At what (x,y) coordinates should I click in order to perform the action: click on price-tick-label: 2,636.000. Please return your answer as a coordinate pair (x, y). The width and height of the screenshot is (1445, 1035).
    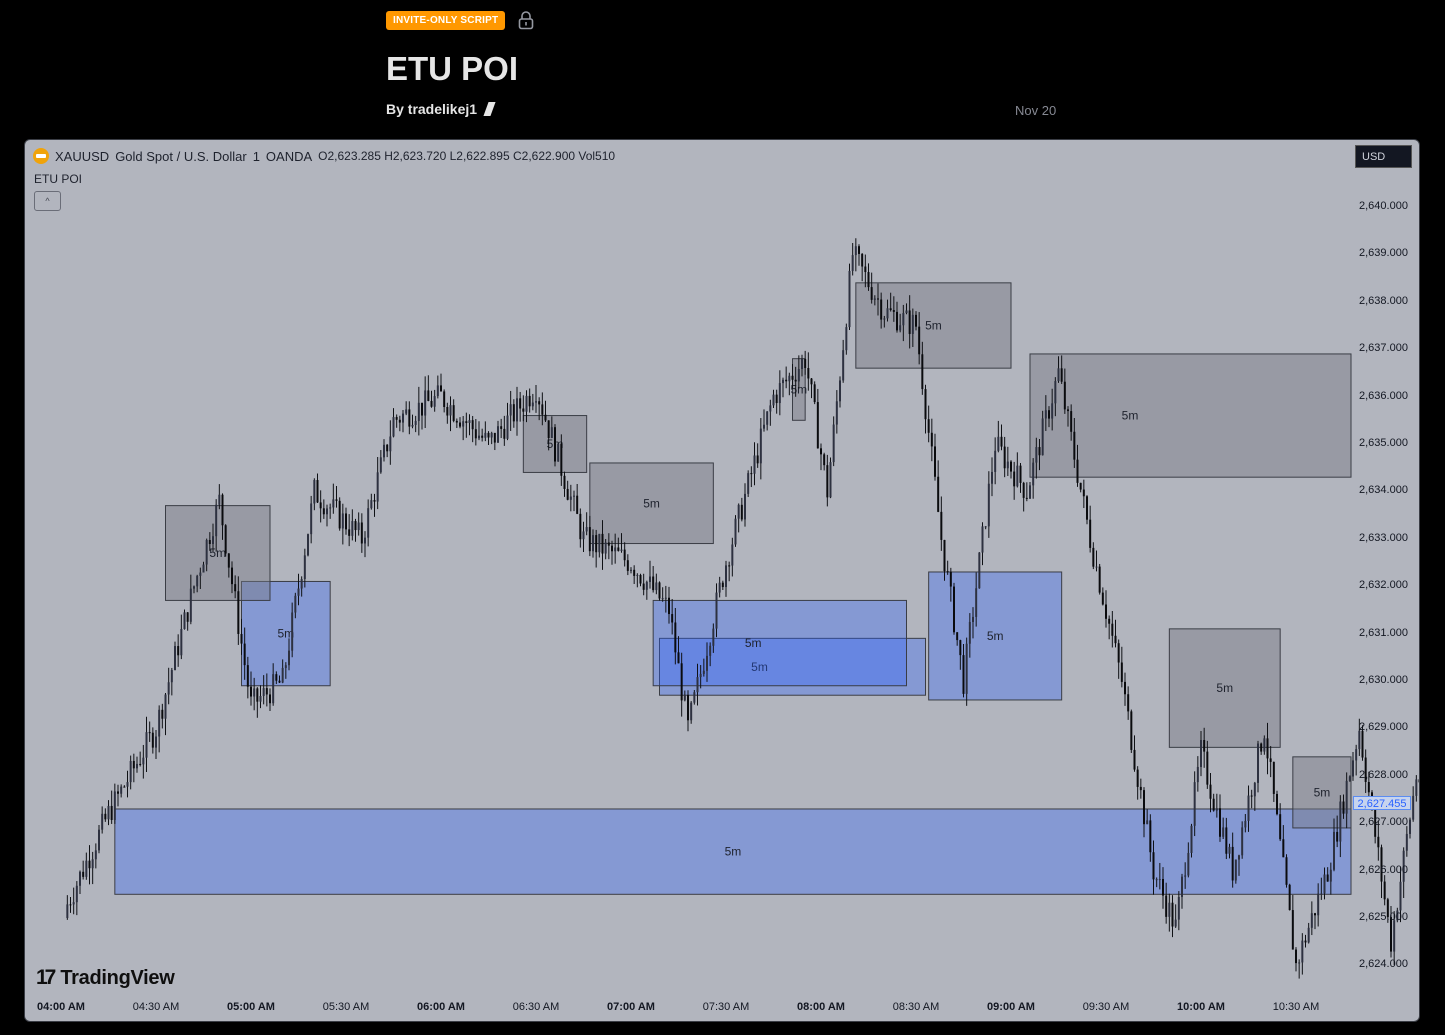
    Looking at the image, I should click on (1383, 395).